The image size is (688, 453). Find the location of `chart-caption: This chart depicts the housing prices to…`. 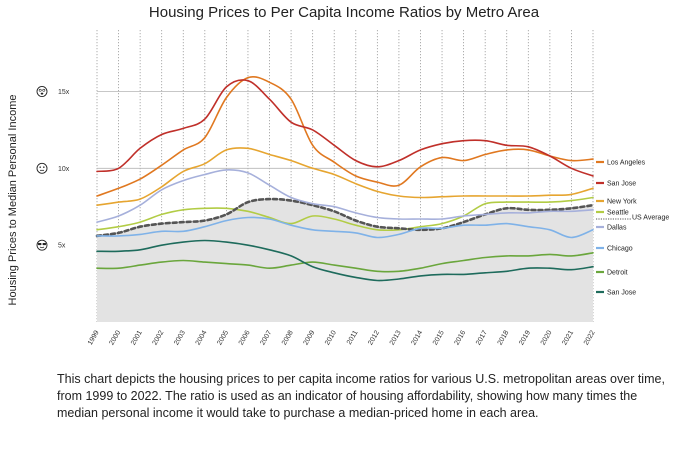

chart-caption: This chart depicts the housing prices to… is located at coordinates (361, 396).